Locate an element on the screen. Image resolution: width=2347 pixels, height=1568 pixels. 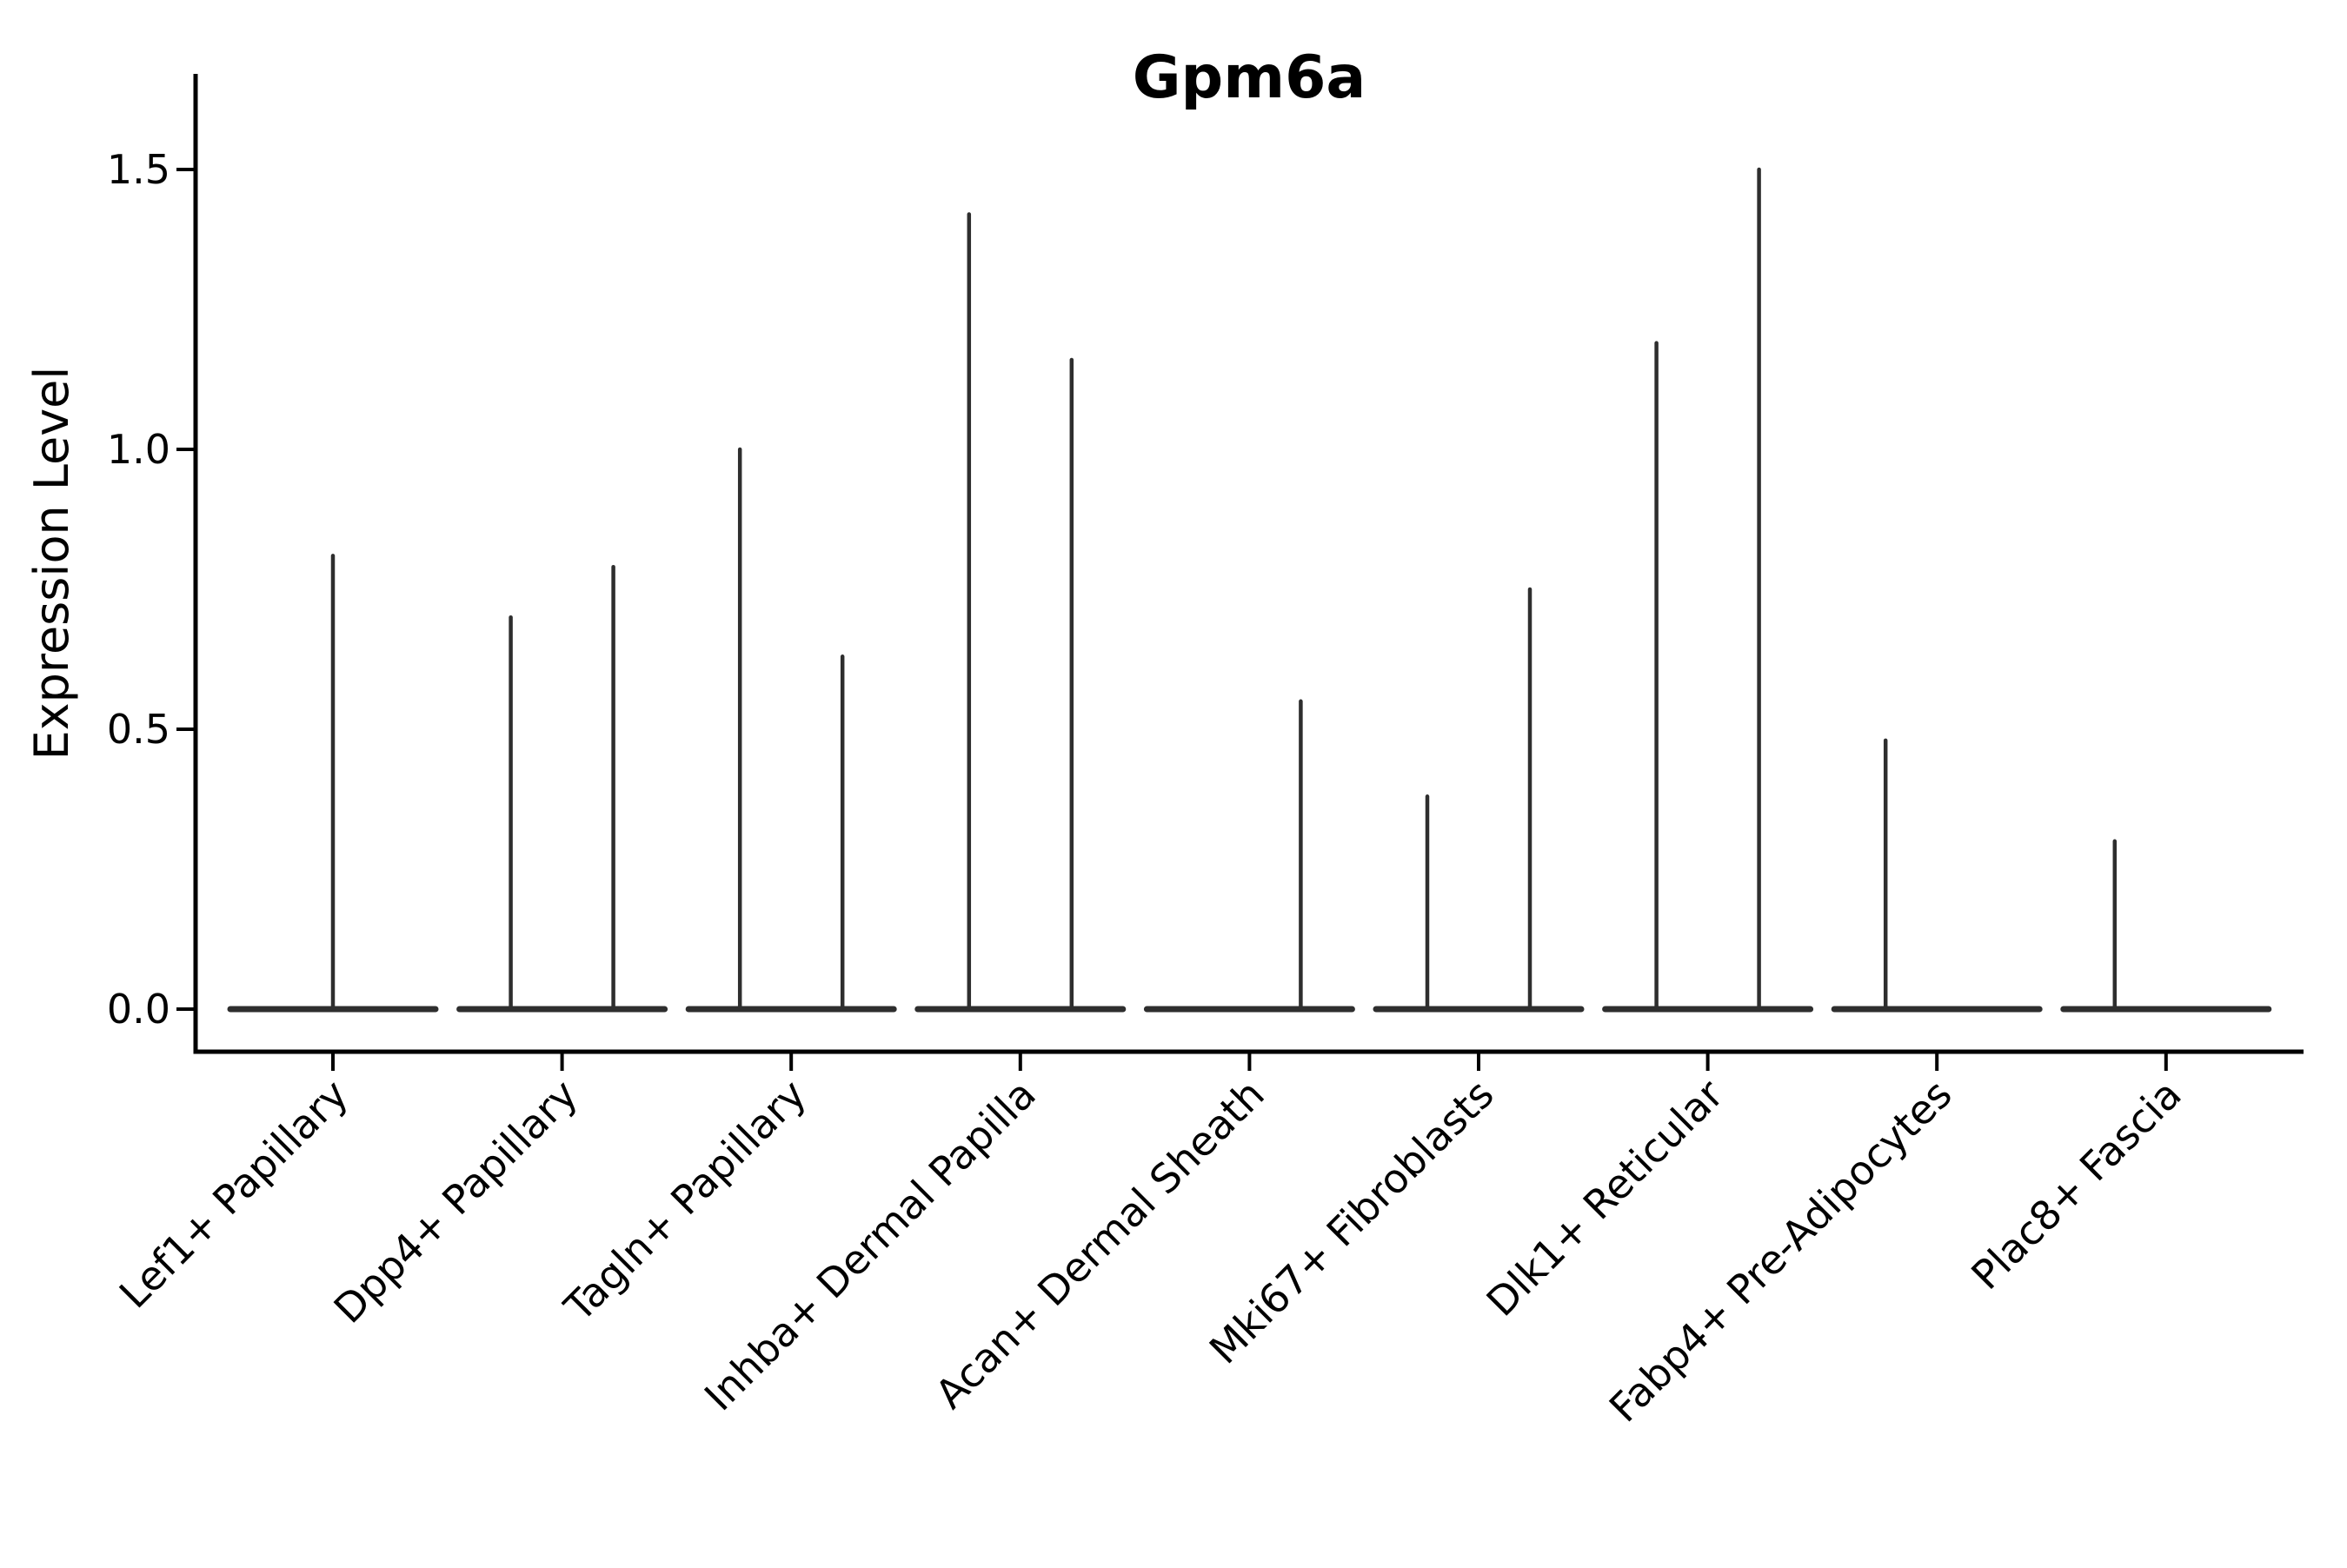
y-tick-label-2: 1.0 is located at coordinates (139, 449).